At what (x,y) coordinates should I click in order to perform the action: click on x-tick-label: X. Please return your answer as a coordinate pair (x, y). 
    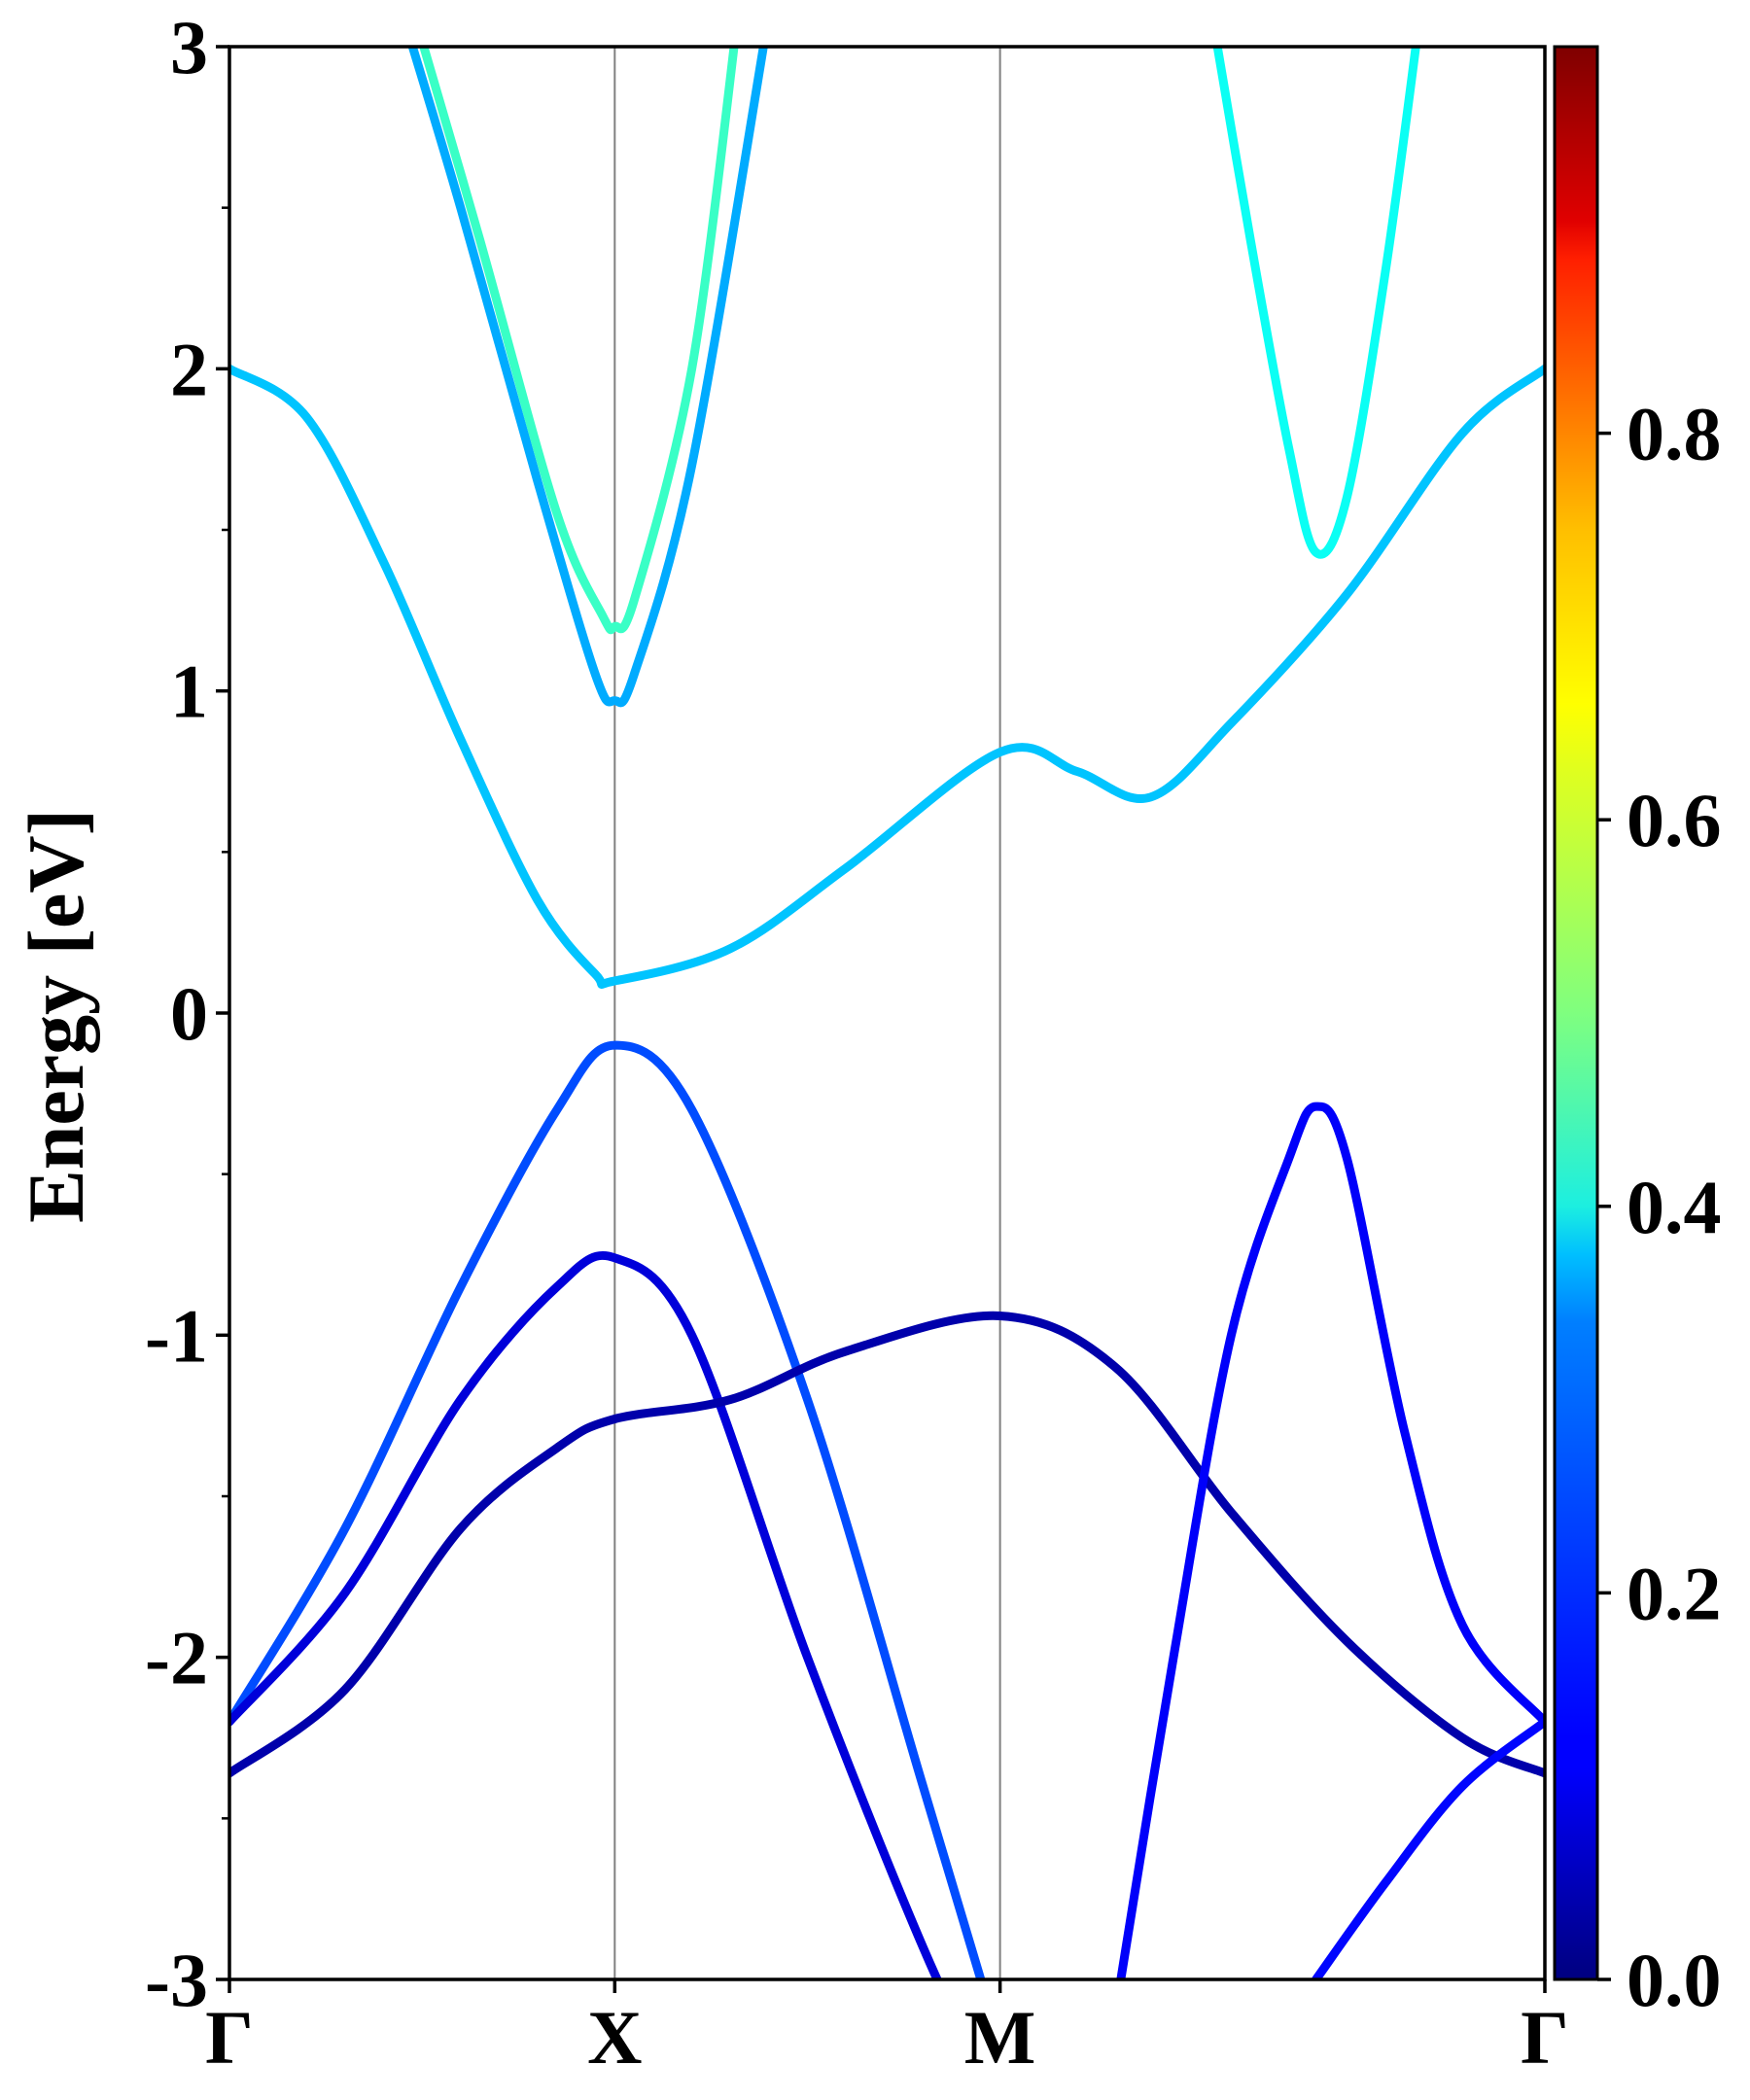
    Looking at the image, I should click on (614, 2037).